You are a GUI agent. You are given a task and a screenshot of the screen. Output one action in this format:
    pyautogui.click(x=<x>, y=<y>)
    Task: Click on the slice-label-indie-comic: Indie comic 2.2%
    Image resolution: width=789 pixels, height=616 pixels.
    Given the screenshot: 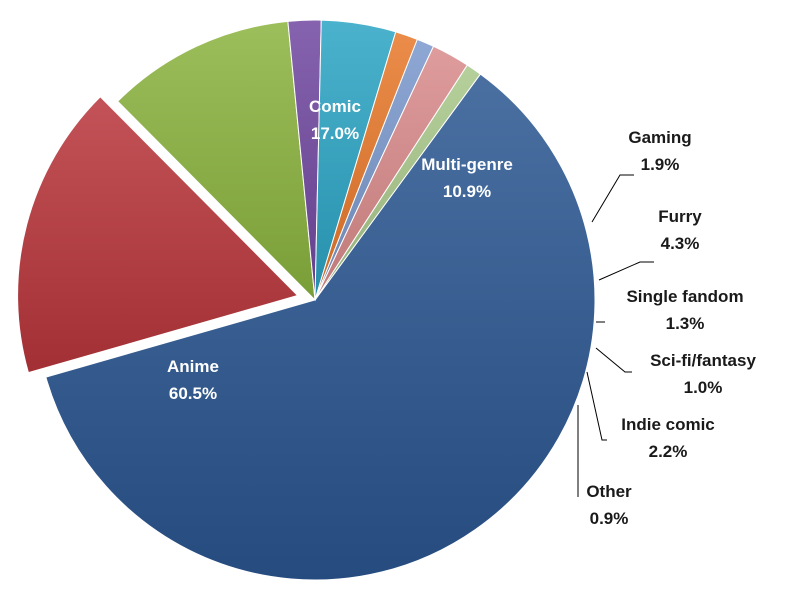 What is the action you would take?
    pyautogui.click(x=668, y=438)
    